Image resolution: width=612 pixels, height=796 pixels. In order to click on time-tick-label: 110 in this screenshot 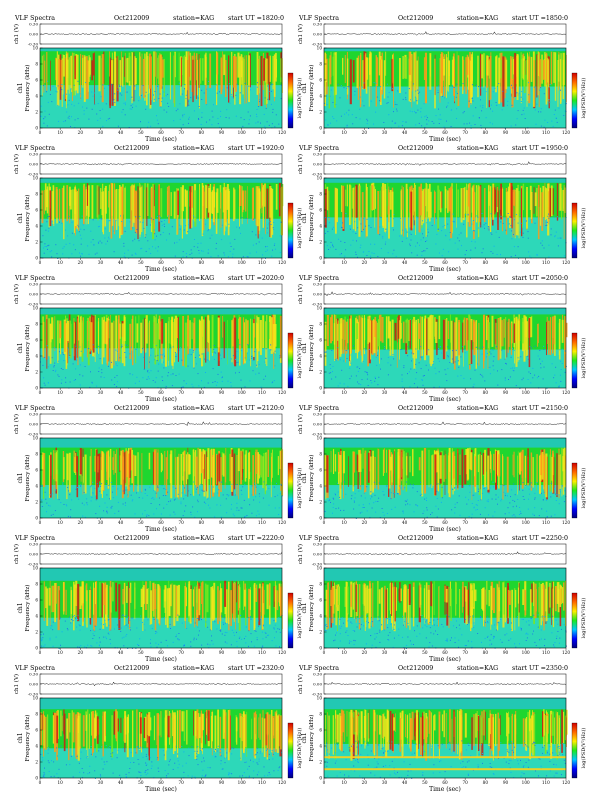, I will do `click(546, 392)`.